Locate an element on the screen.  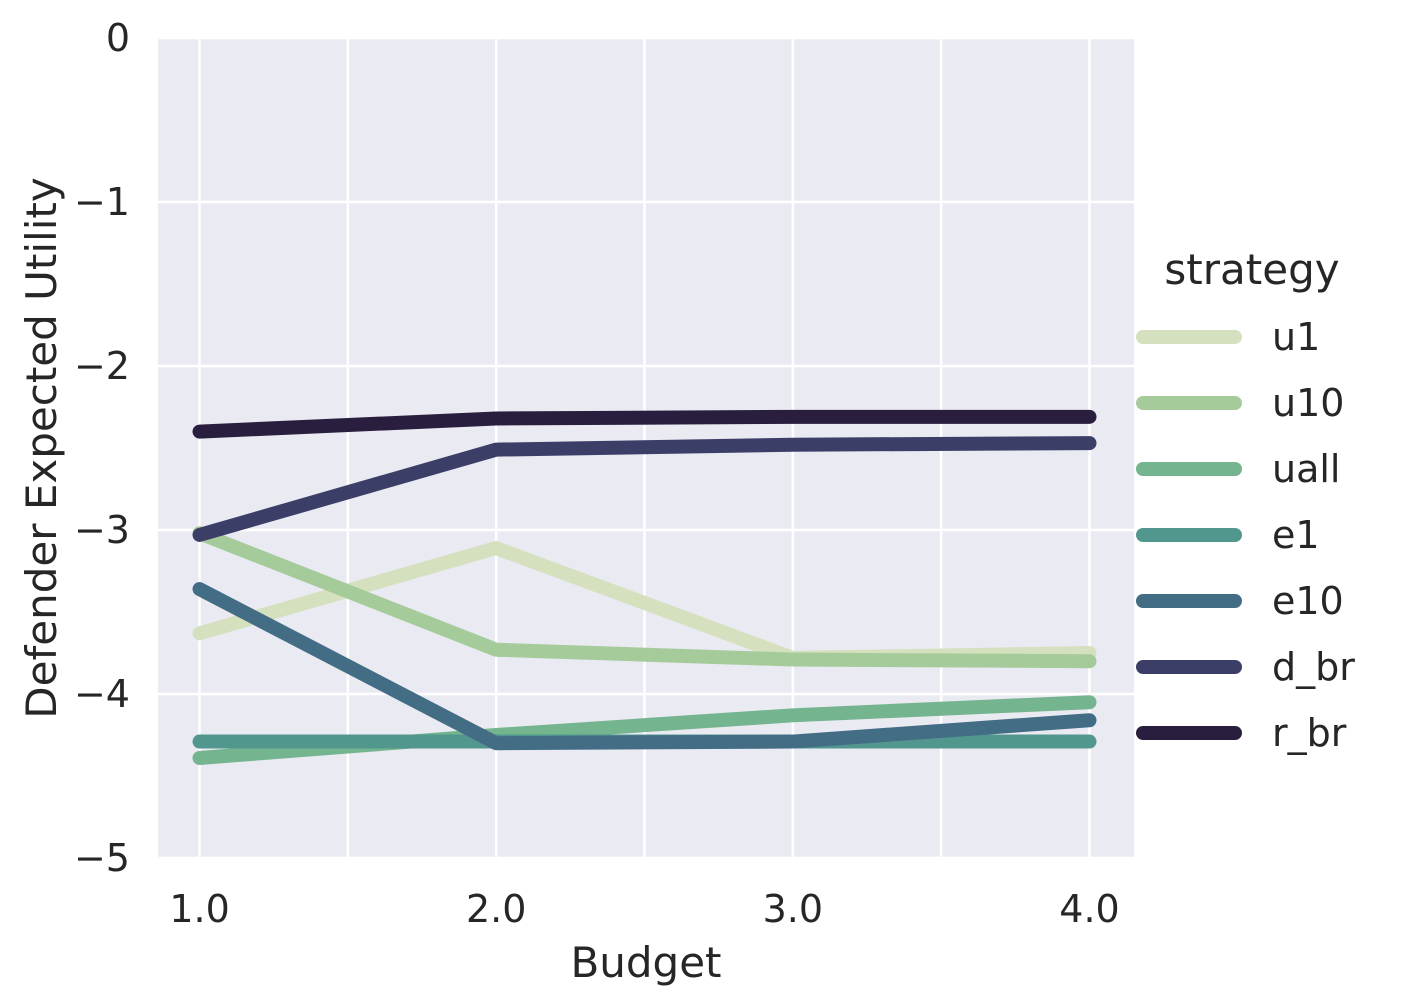
series-line-u10 is located at coordinates (644, 597).